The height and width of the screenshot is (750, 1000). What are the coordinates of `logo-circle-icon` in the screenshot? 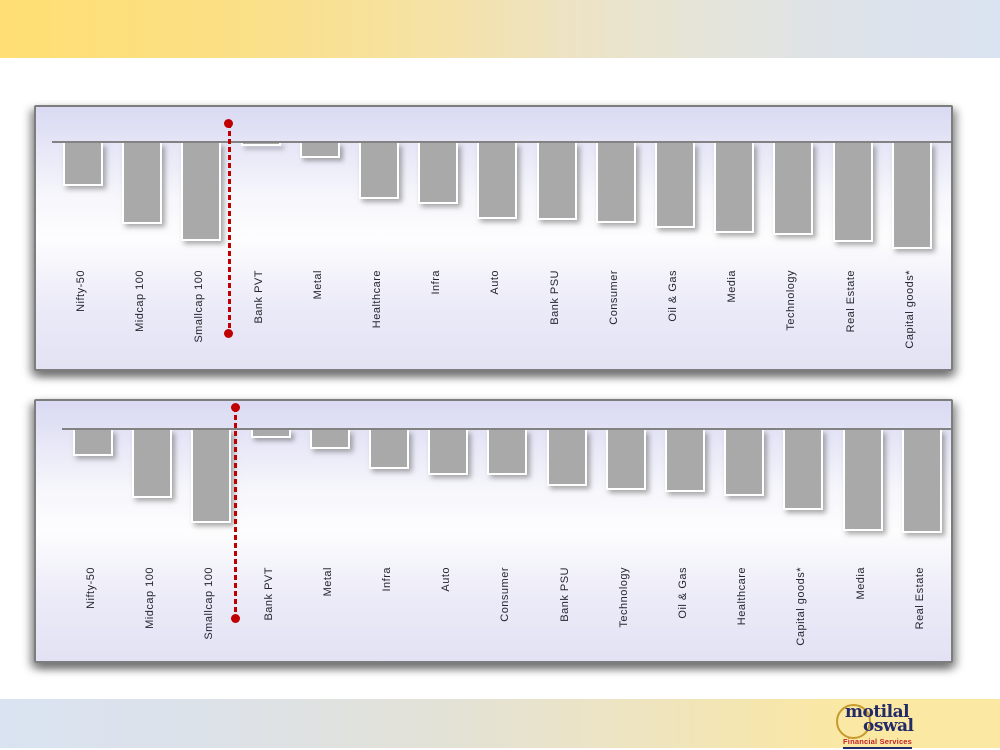 It's located at (853, 721).